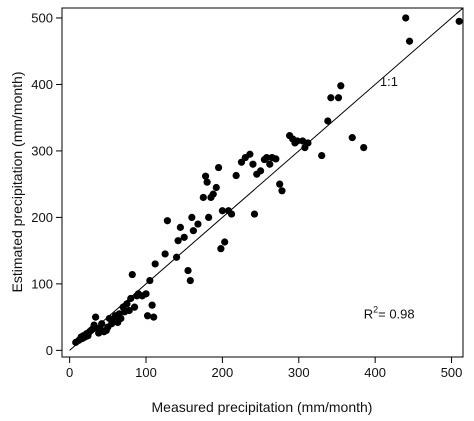 This screenshot has height=421, width=474. What do you see at coordinates (46, 184) in the screenshot?
I see `y-axis: 0 100 200 300 400 500` at bounding box center [46, 184].